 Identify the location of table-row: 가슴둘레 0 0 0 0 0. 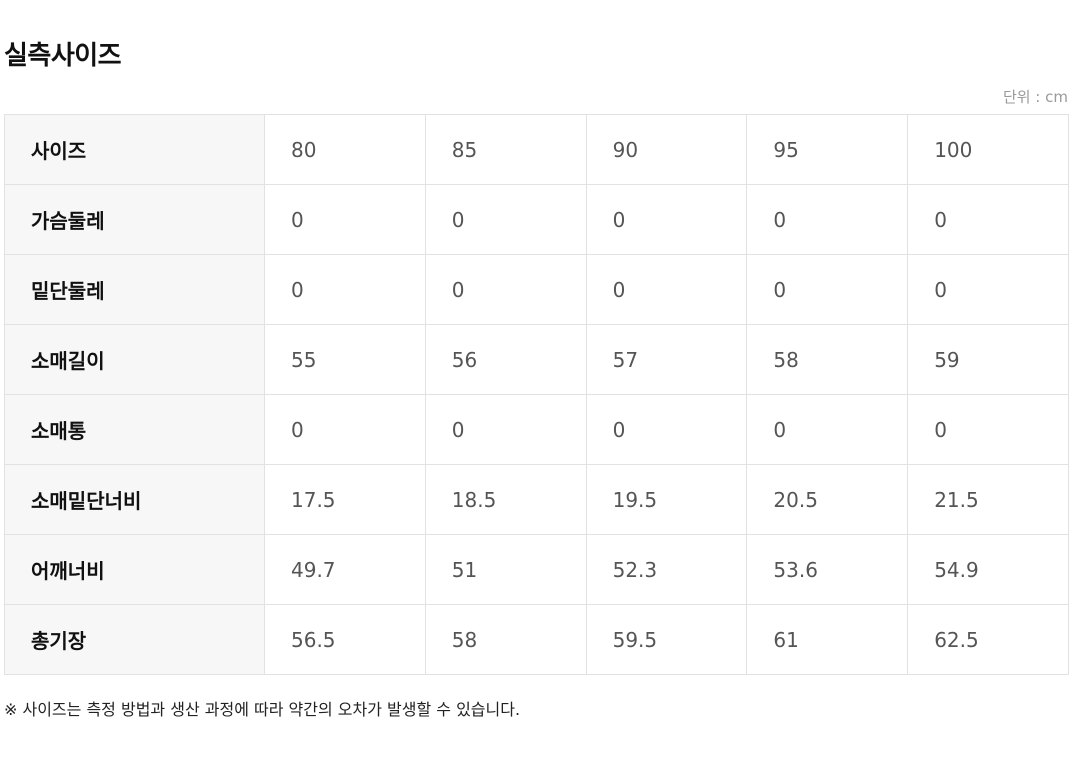
(536, 219).